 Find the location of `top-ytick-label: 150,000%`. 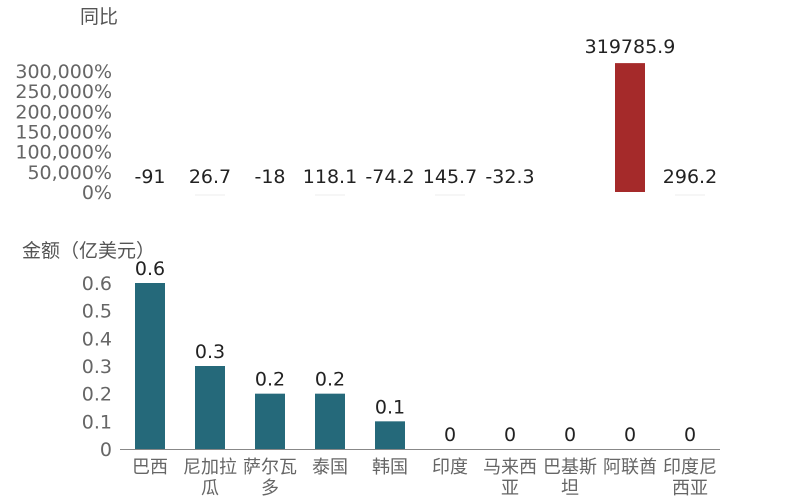

top-ytick-label: 150,000% is located at coordinates (63, 133).